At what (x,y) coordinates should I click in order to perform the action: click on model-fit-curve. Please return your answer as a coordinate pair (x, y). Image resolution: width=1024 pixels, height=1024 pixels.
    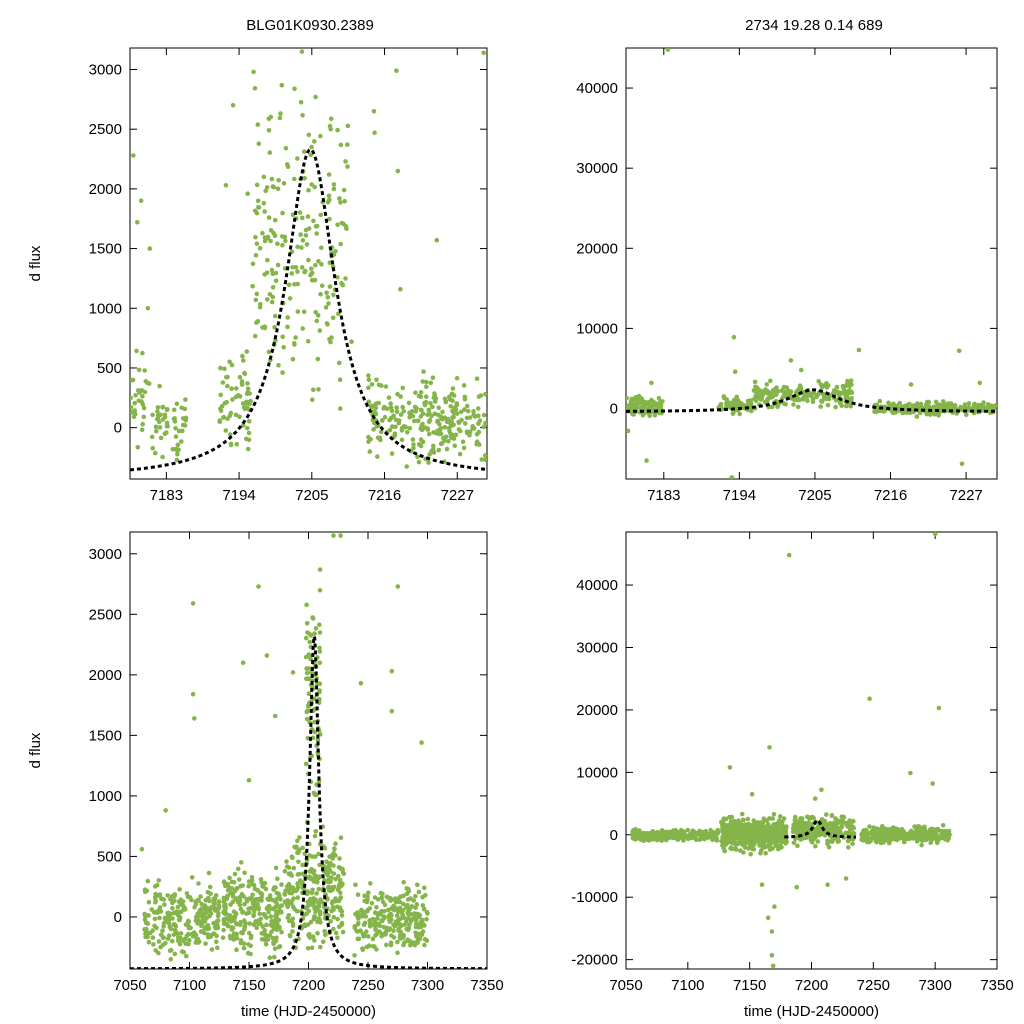
    Looking at the image, I should click on (811, 400).